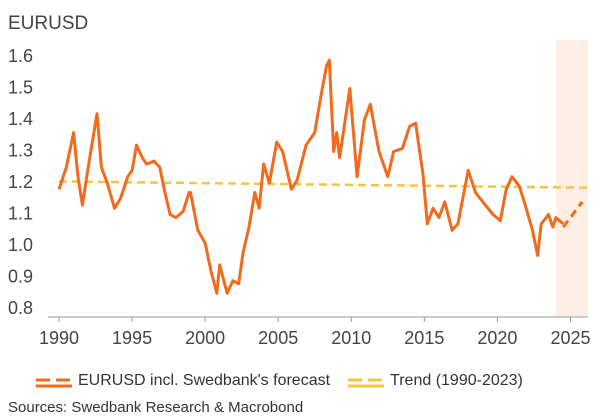 This screenshot has height=416, width=600. I want to click on legend-label: EURUSD incl. Swedbank's forecast, so click(204, 380).